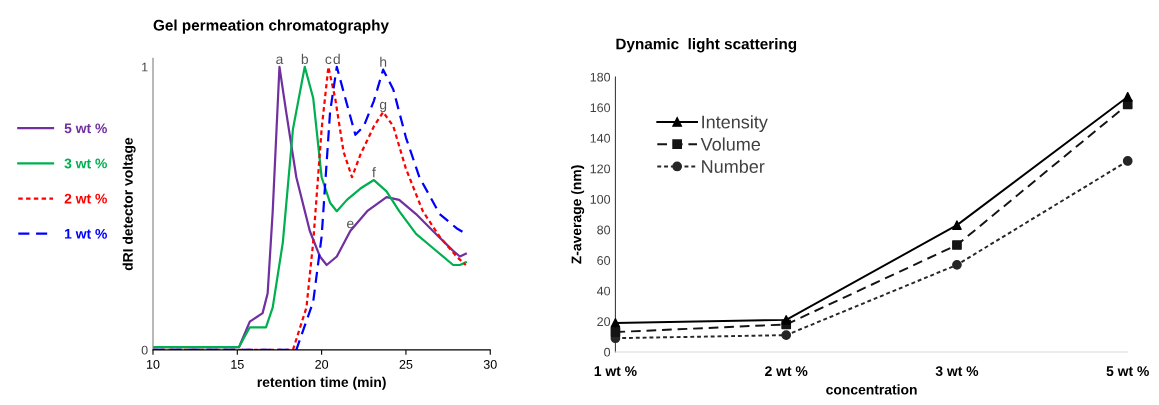 This screenshot has width=1159, height=405. What do you see at coordinates (730, 144) in the screenshot?
I see `legend-label: Volume` at bounding box center [730, 144].